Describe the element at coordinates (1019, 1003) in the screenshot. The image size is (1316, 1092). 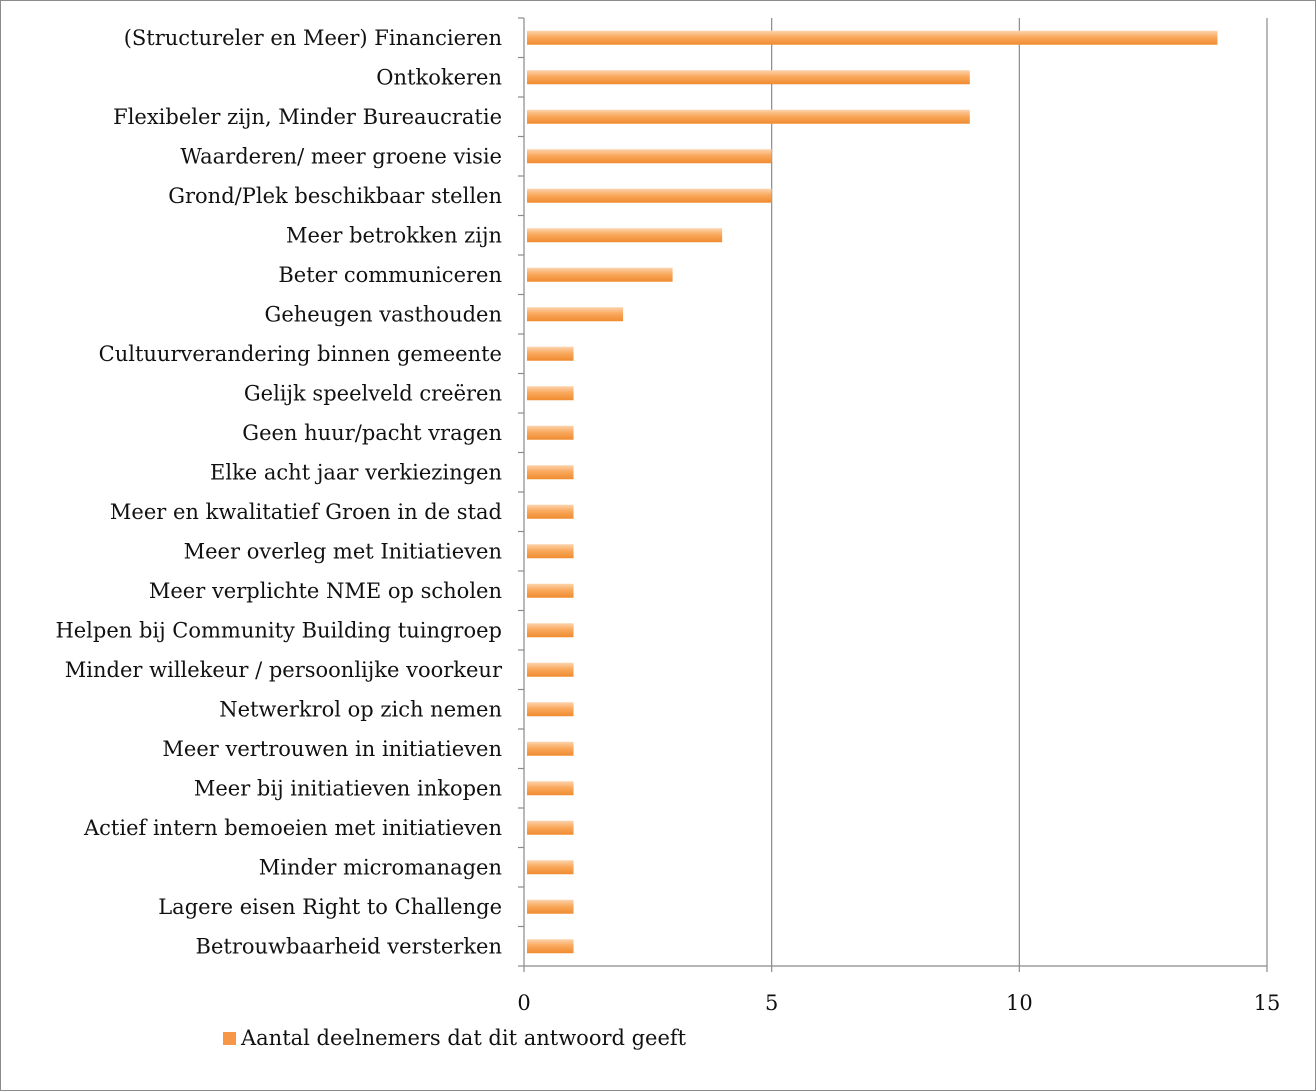
I see `x-tick-label: 10` at that location.